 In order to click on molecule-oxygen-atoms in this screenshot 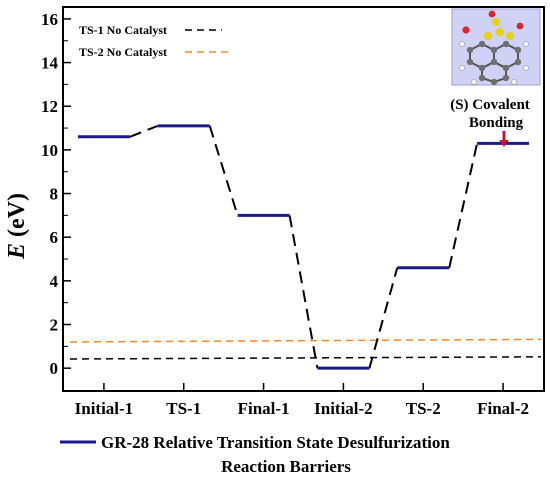, I will do `click(493, 22)`.